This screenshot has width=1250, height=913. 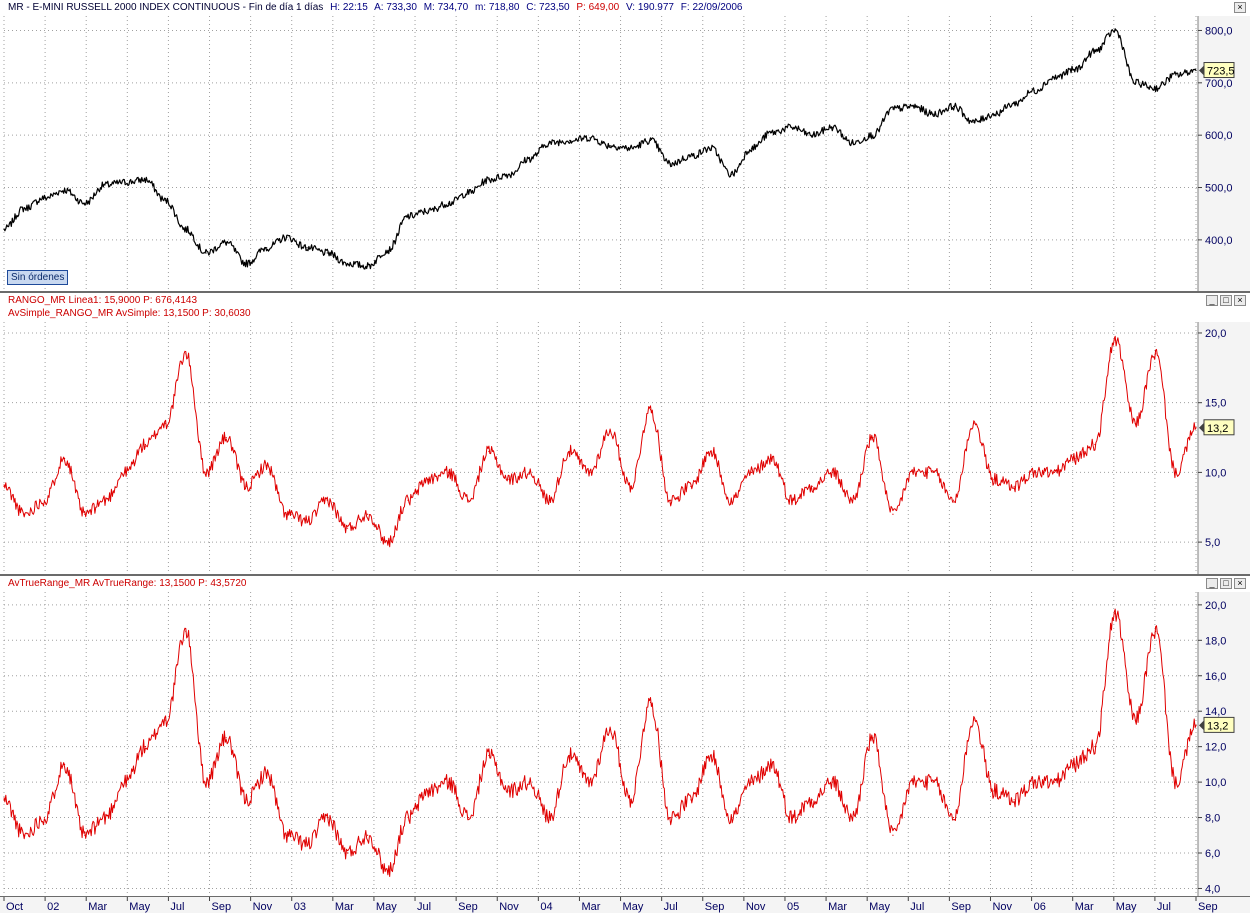 What do you see at coordinates (38, 277) in the screenshot?
I see `no-orders-badge: Sin órdenes` at bounding box center [38, 277].